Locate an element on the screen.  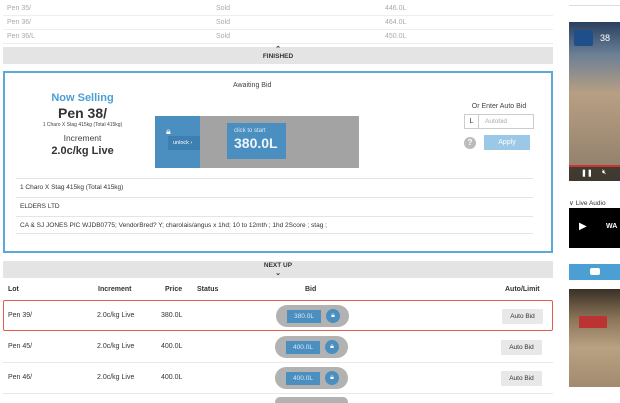
finished-lot: Pen 35/ is located at coordinates (19, 8).